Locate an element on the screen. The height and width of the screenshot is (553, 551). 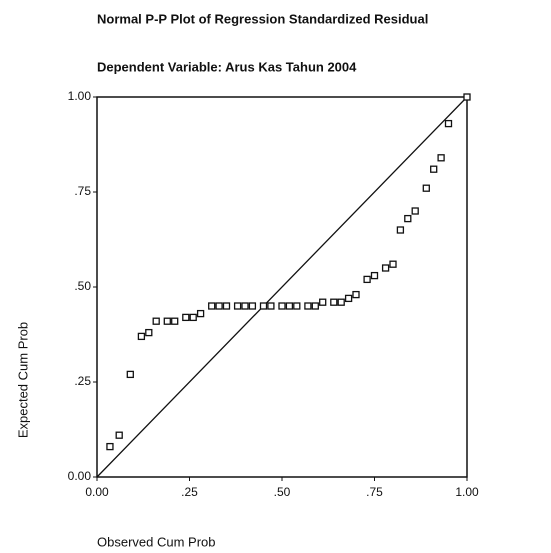
x-tick-label: 0.00 is located at coordinates (97, 492).